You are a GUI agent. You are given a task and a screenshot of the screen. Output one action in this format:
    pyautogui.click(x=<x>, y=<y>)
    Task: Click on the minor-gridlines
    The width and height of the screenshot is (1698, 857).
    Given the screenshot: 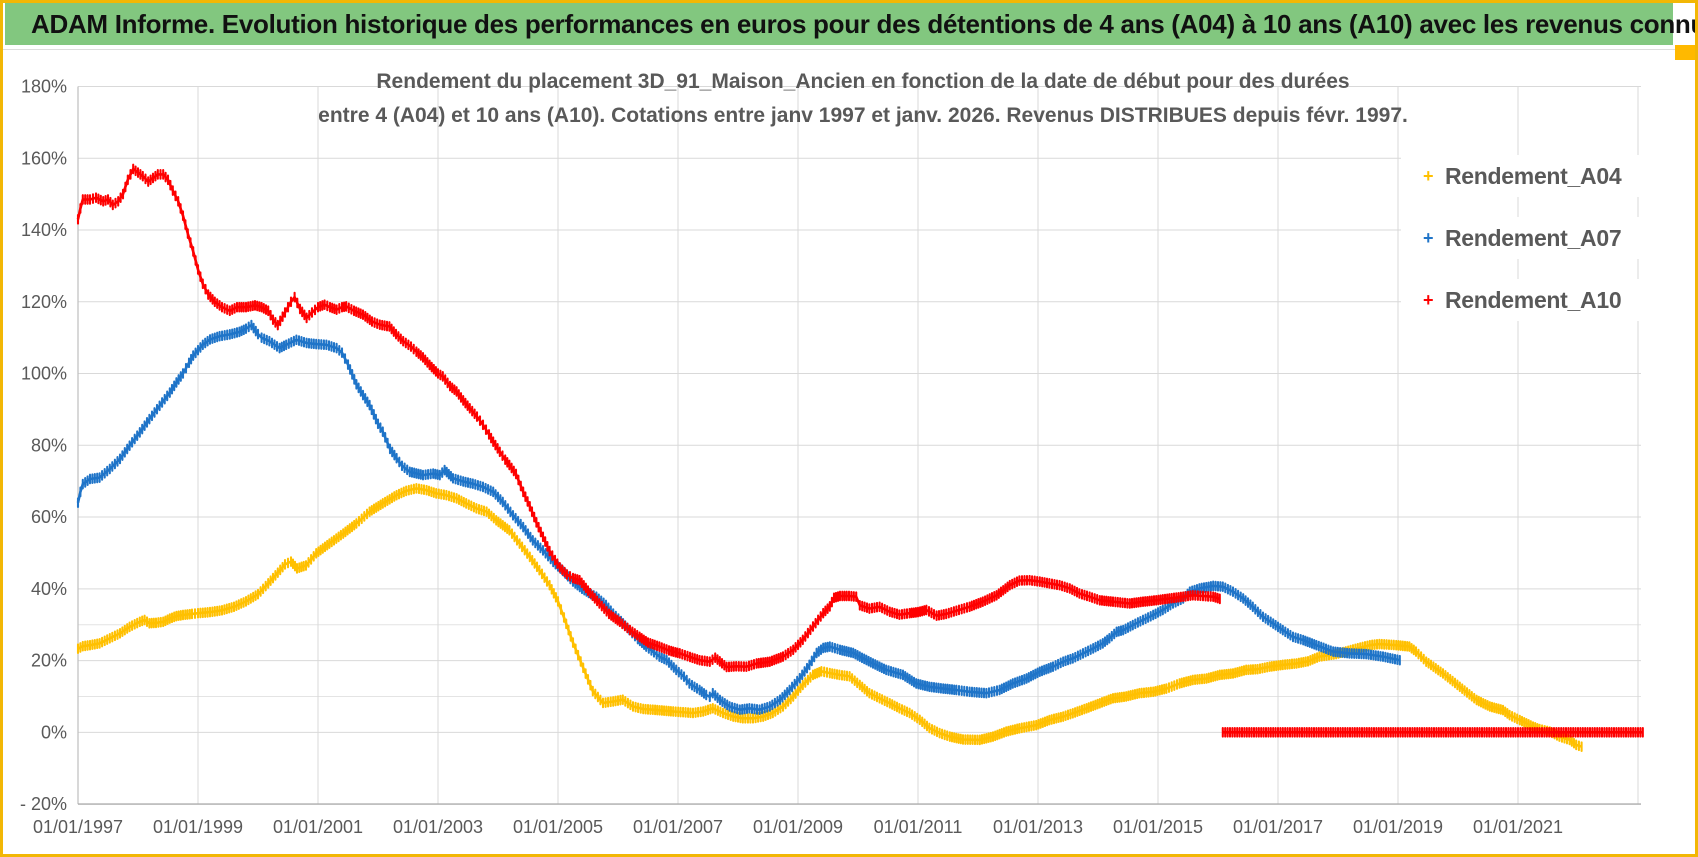 What is the action you would take?
    pyautogui.click(x=859, y=660)
    